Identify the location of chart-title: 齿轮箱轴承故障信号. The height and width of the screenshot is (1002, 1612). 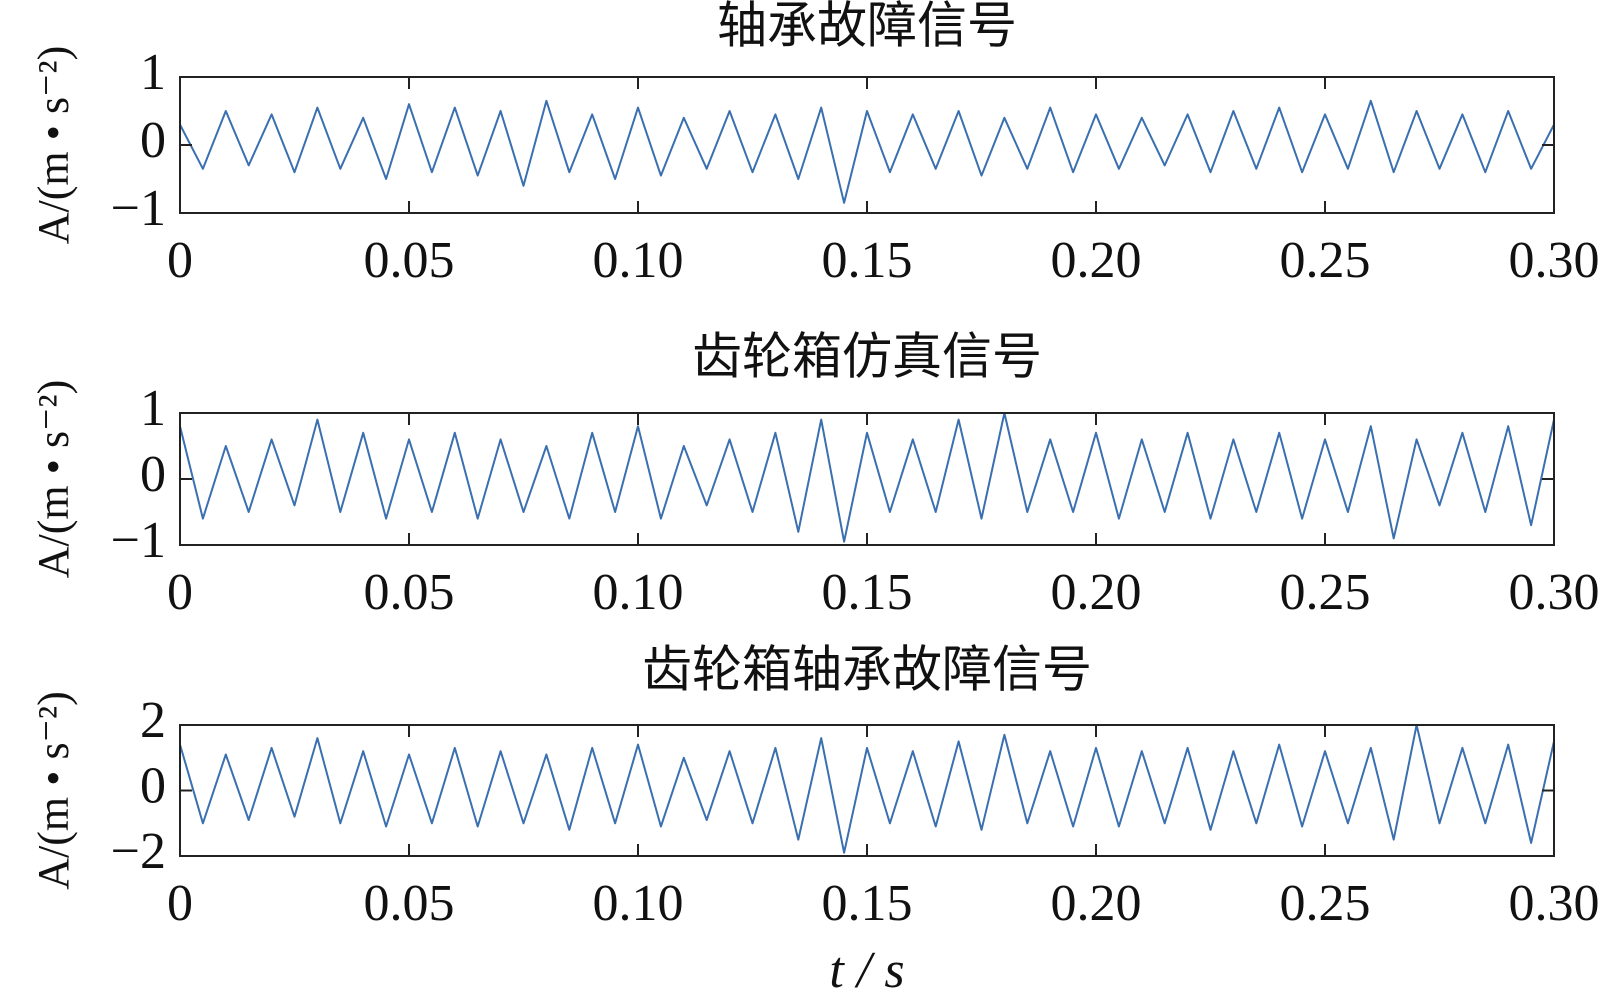
(867, 669).